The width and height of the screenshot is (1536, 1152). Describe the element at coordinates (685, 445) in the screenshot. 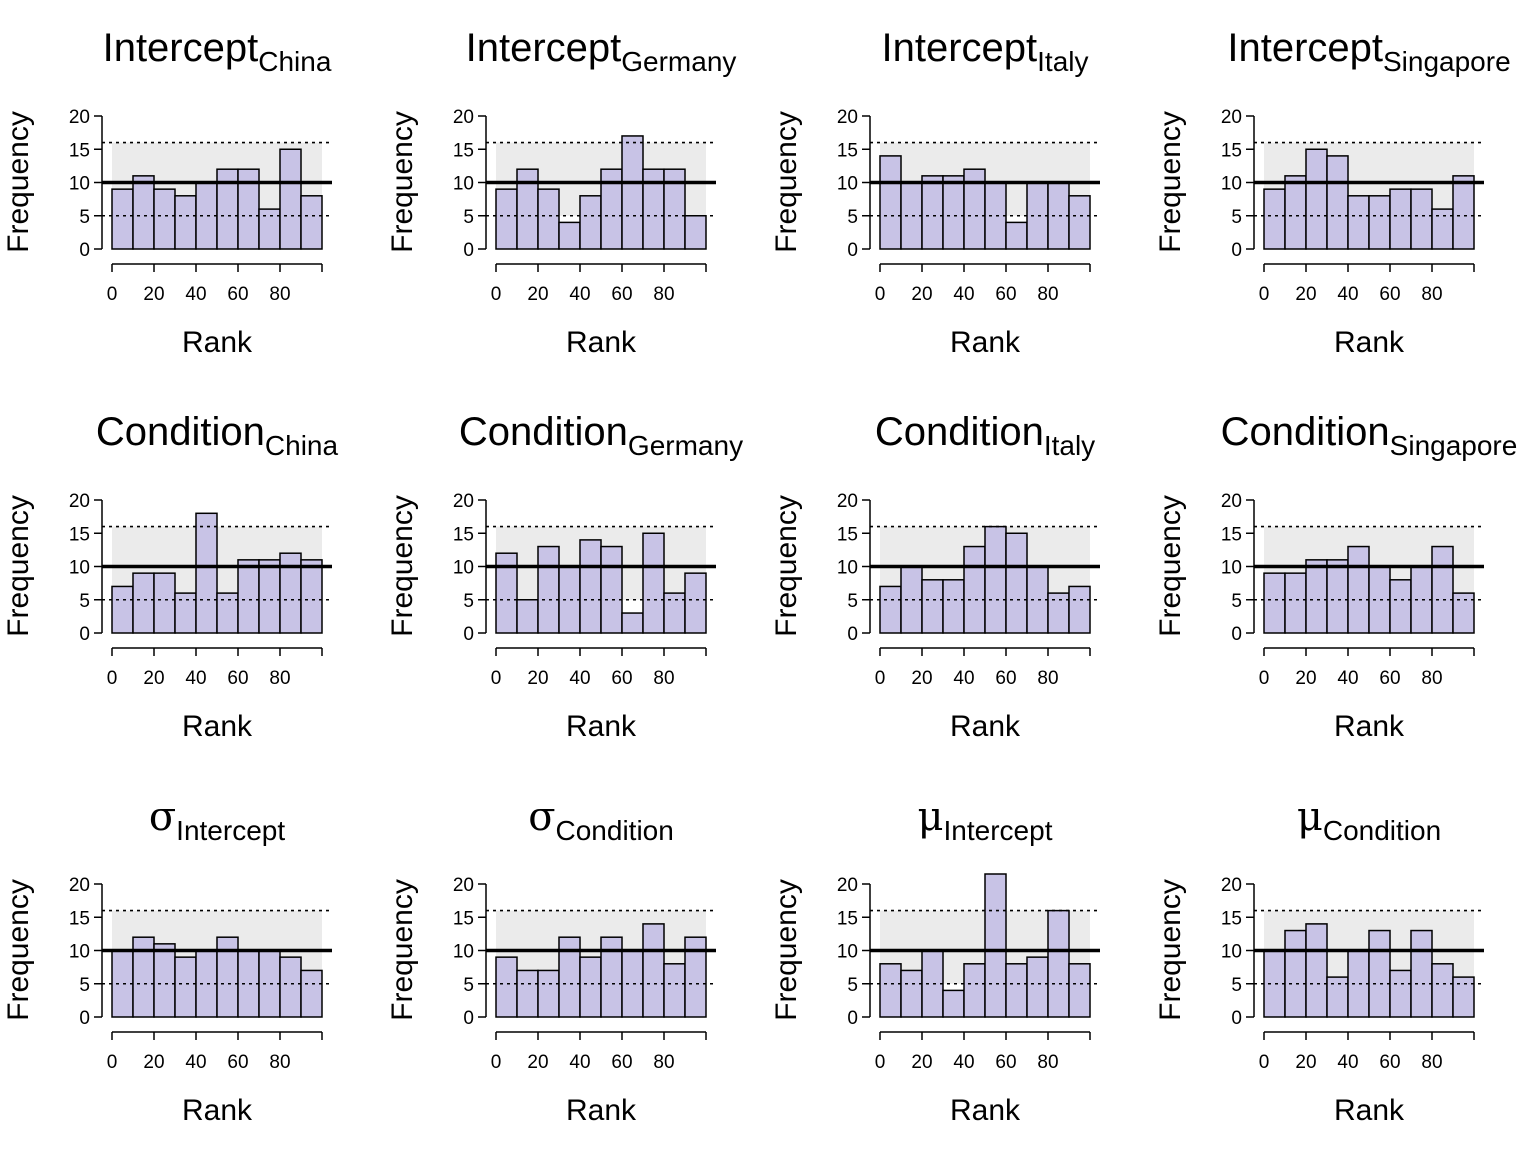

I see `panel-title-subscript: Germany` at that location.